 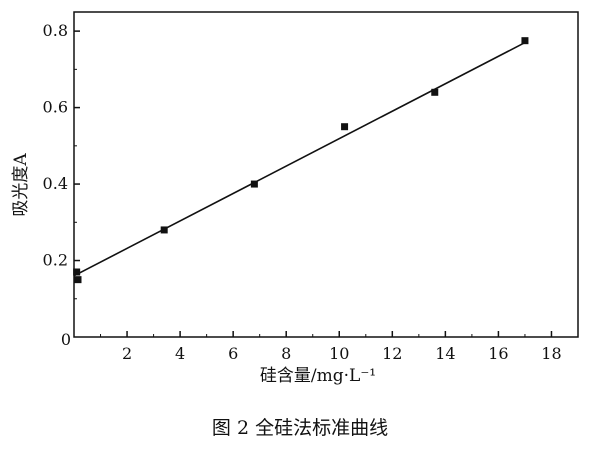 What do you see at coordinates (66, 339) in the screenshot?
I see `origin-label: 0` at bounding box center [66, 339].